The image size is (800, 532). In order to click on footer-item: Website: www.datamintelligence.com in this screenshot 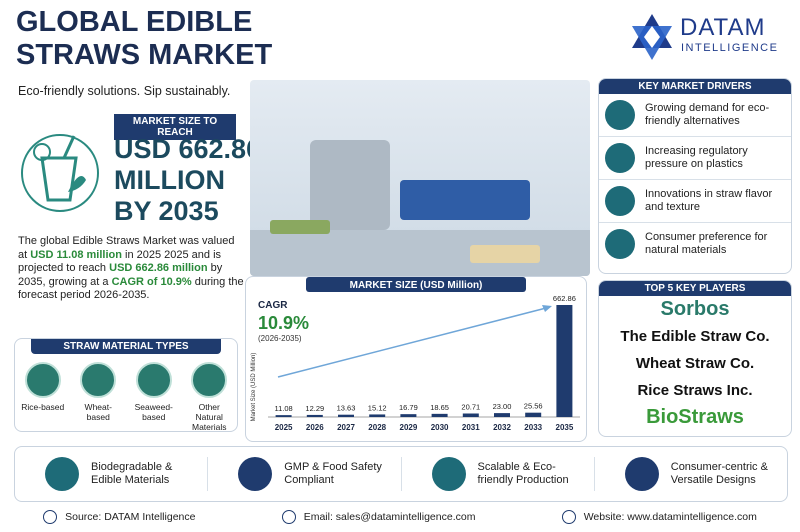, I will do `click(659, 517)`.